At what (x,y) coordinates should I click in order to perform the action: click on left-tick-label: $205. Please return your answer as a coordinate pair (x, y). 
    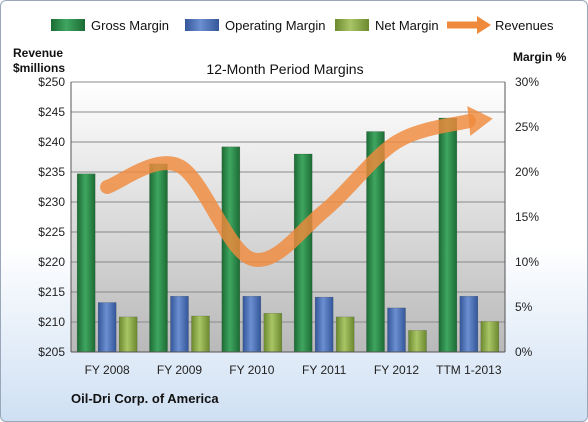
    Looking at the image, I should click on (51, 352).